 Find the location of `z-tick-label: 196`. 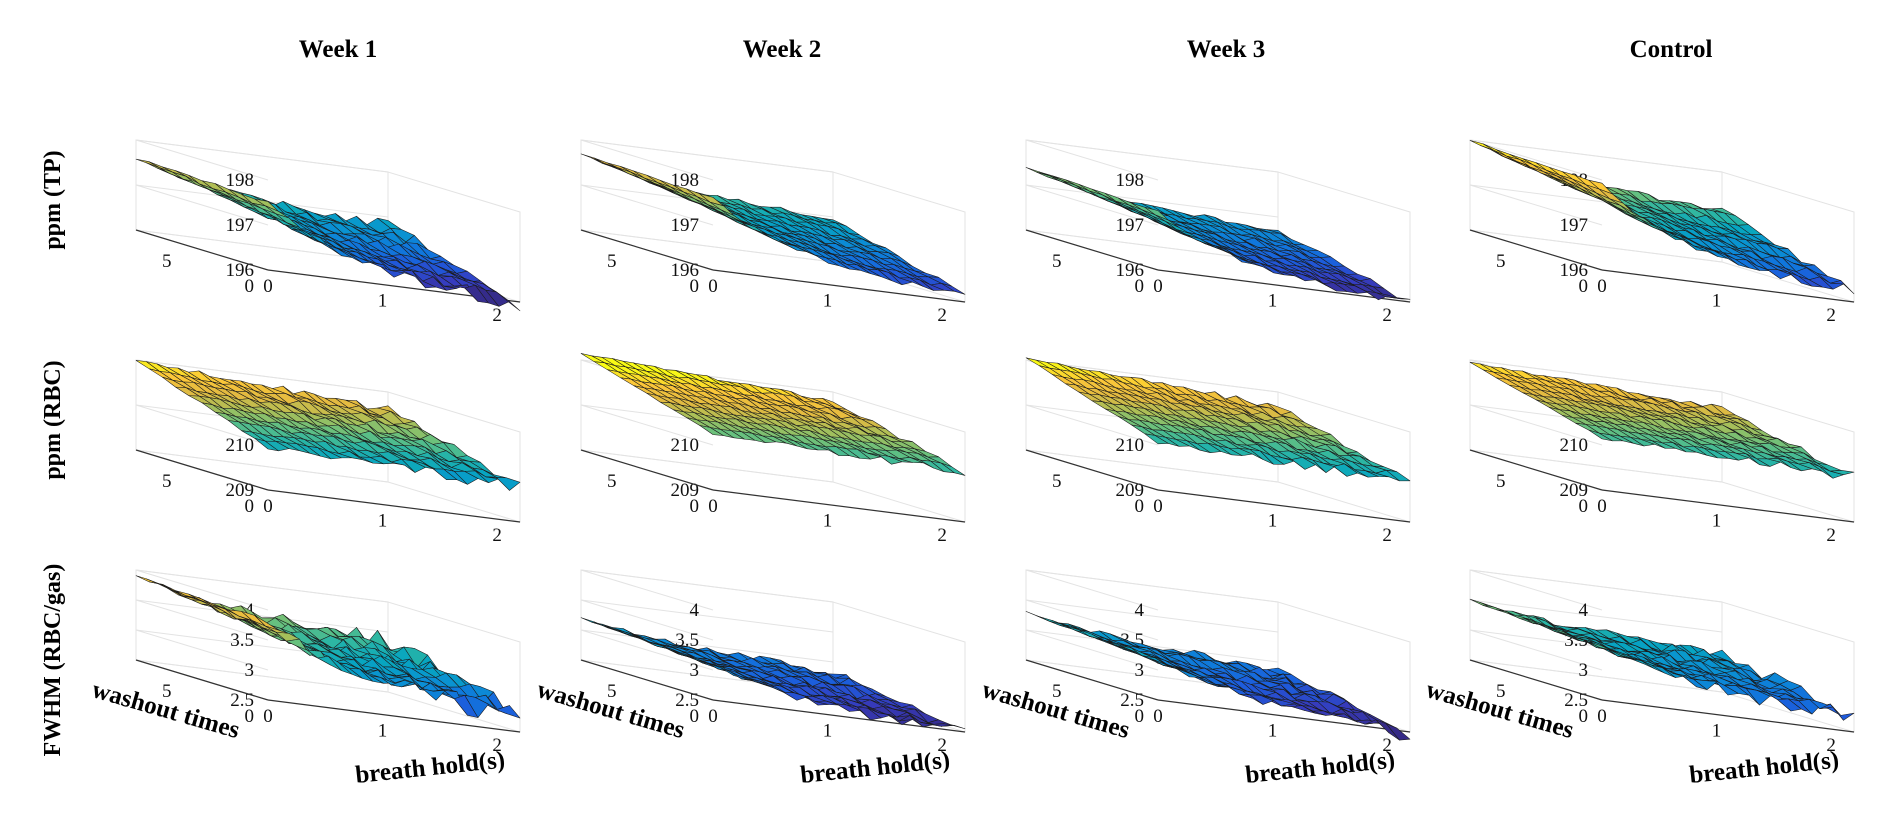

z-tick-label: 196 is located at coordinates (1574, 270).